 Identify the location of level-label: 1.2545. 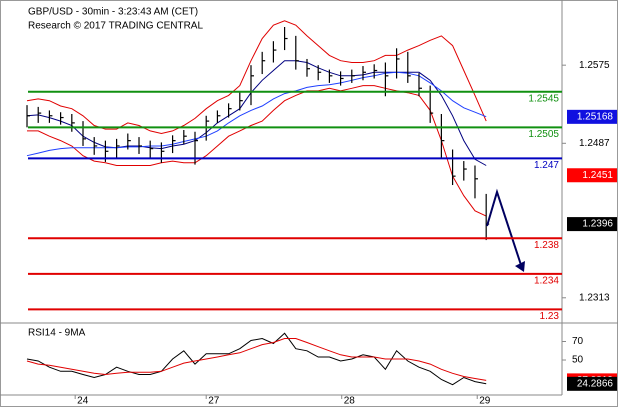
(543, 98).